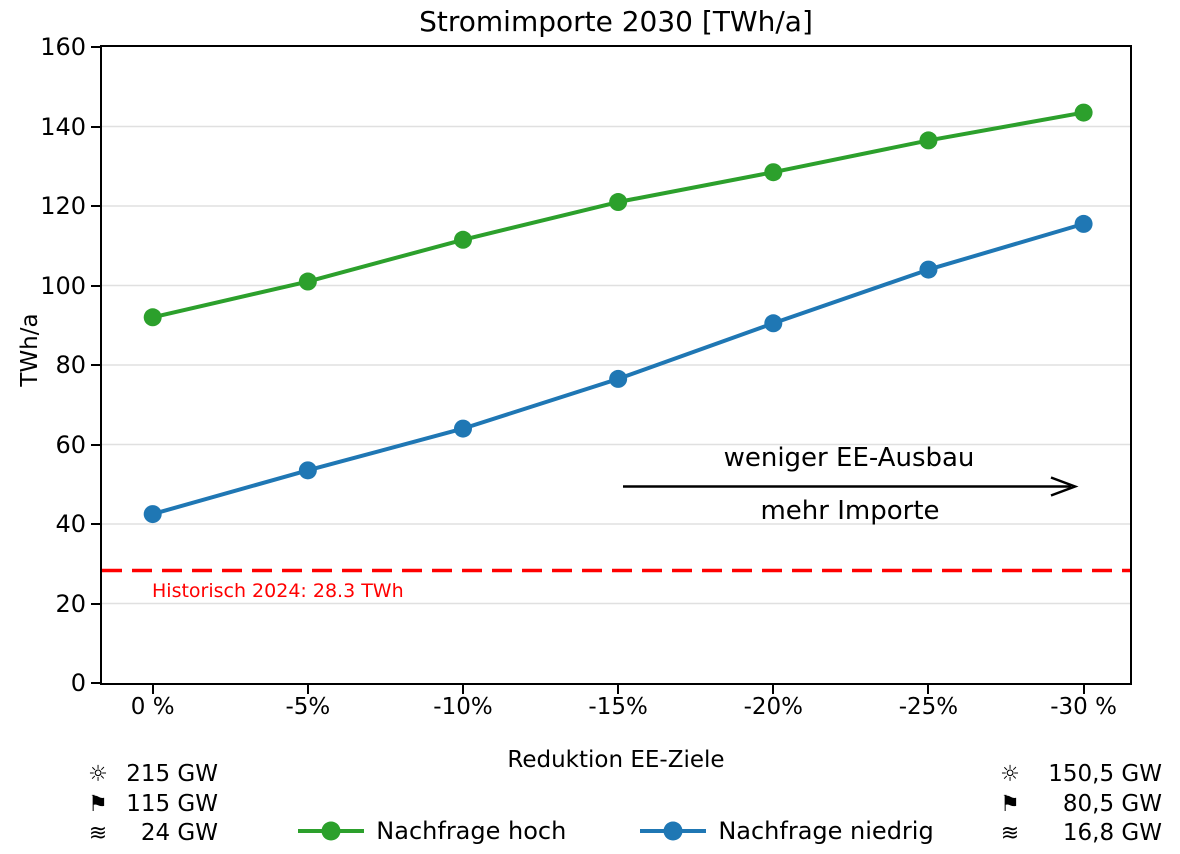  What do you see at coordinates (331, 831) in the screenshot?
I see `legend-marker-green-line-dot-icon` at bounding box center [331, 831].